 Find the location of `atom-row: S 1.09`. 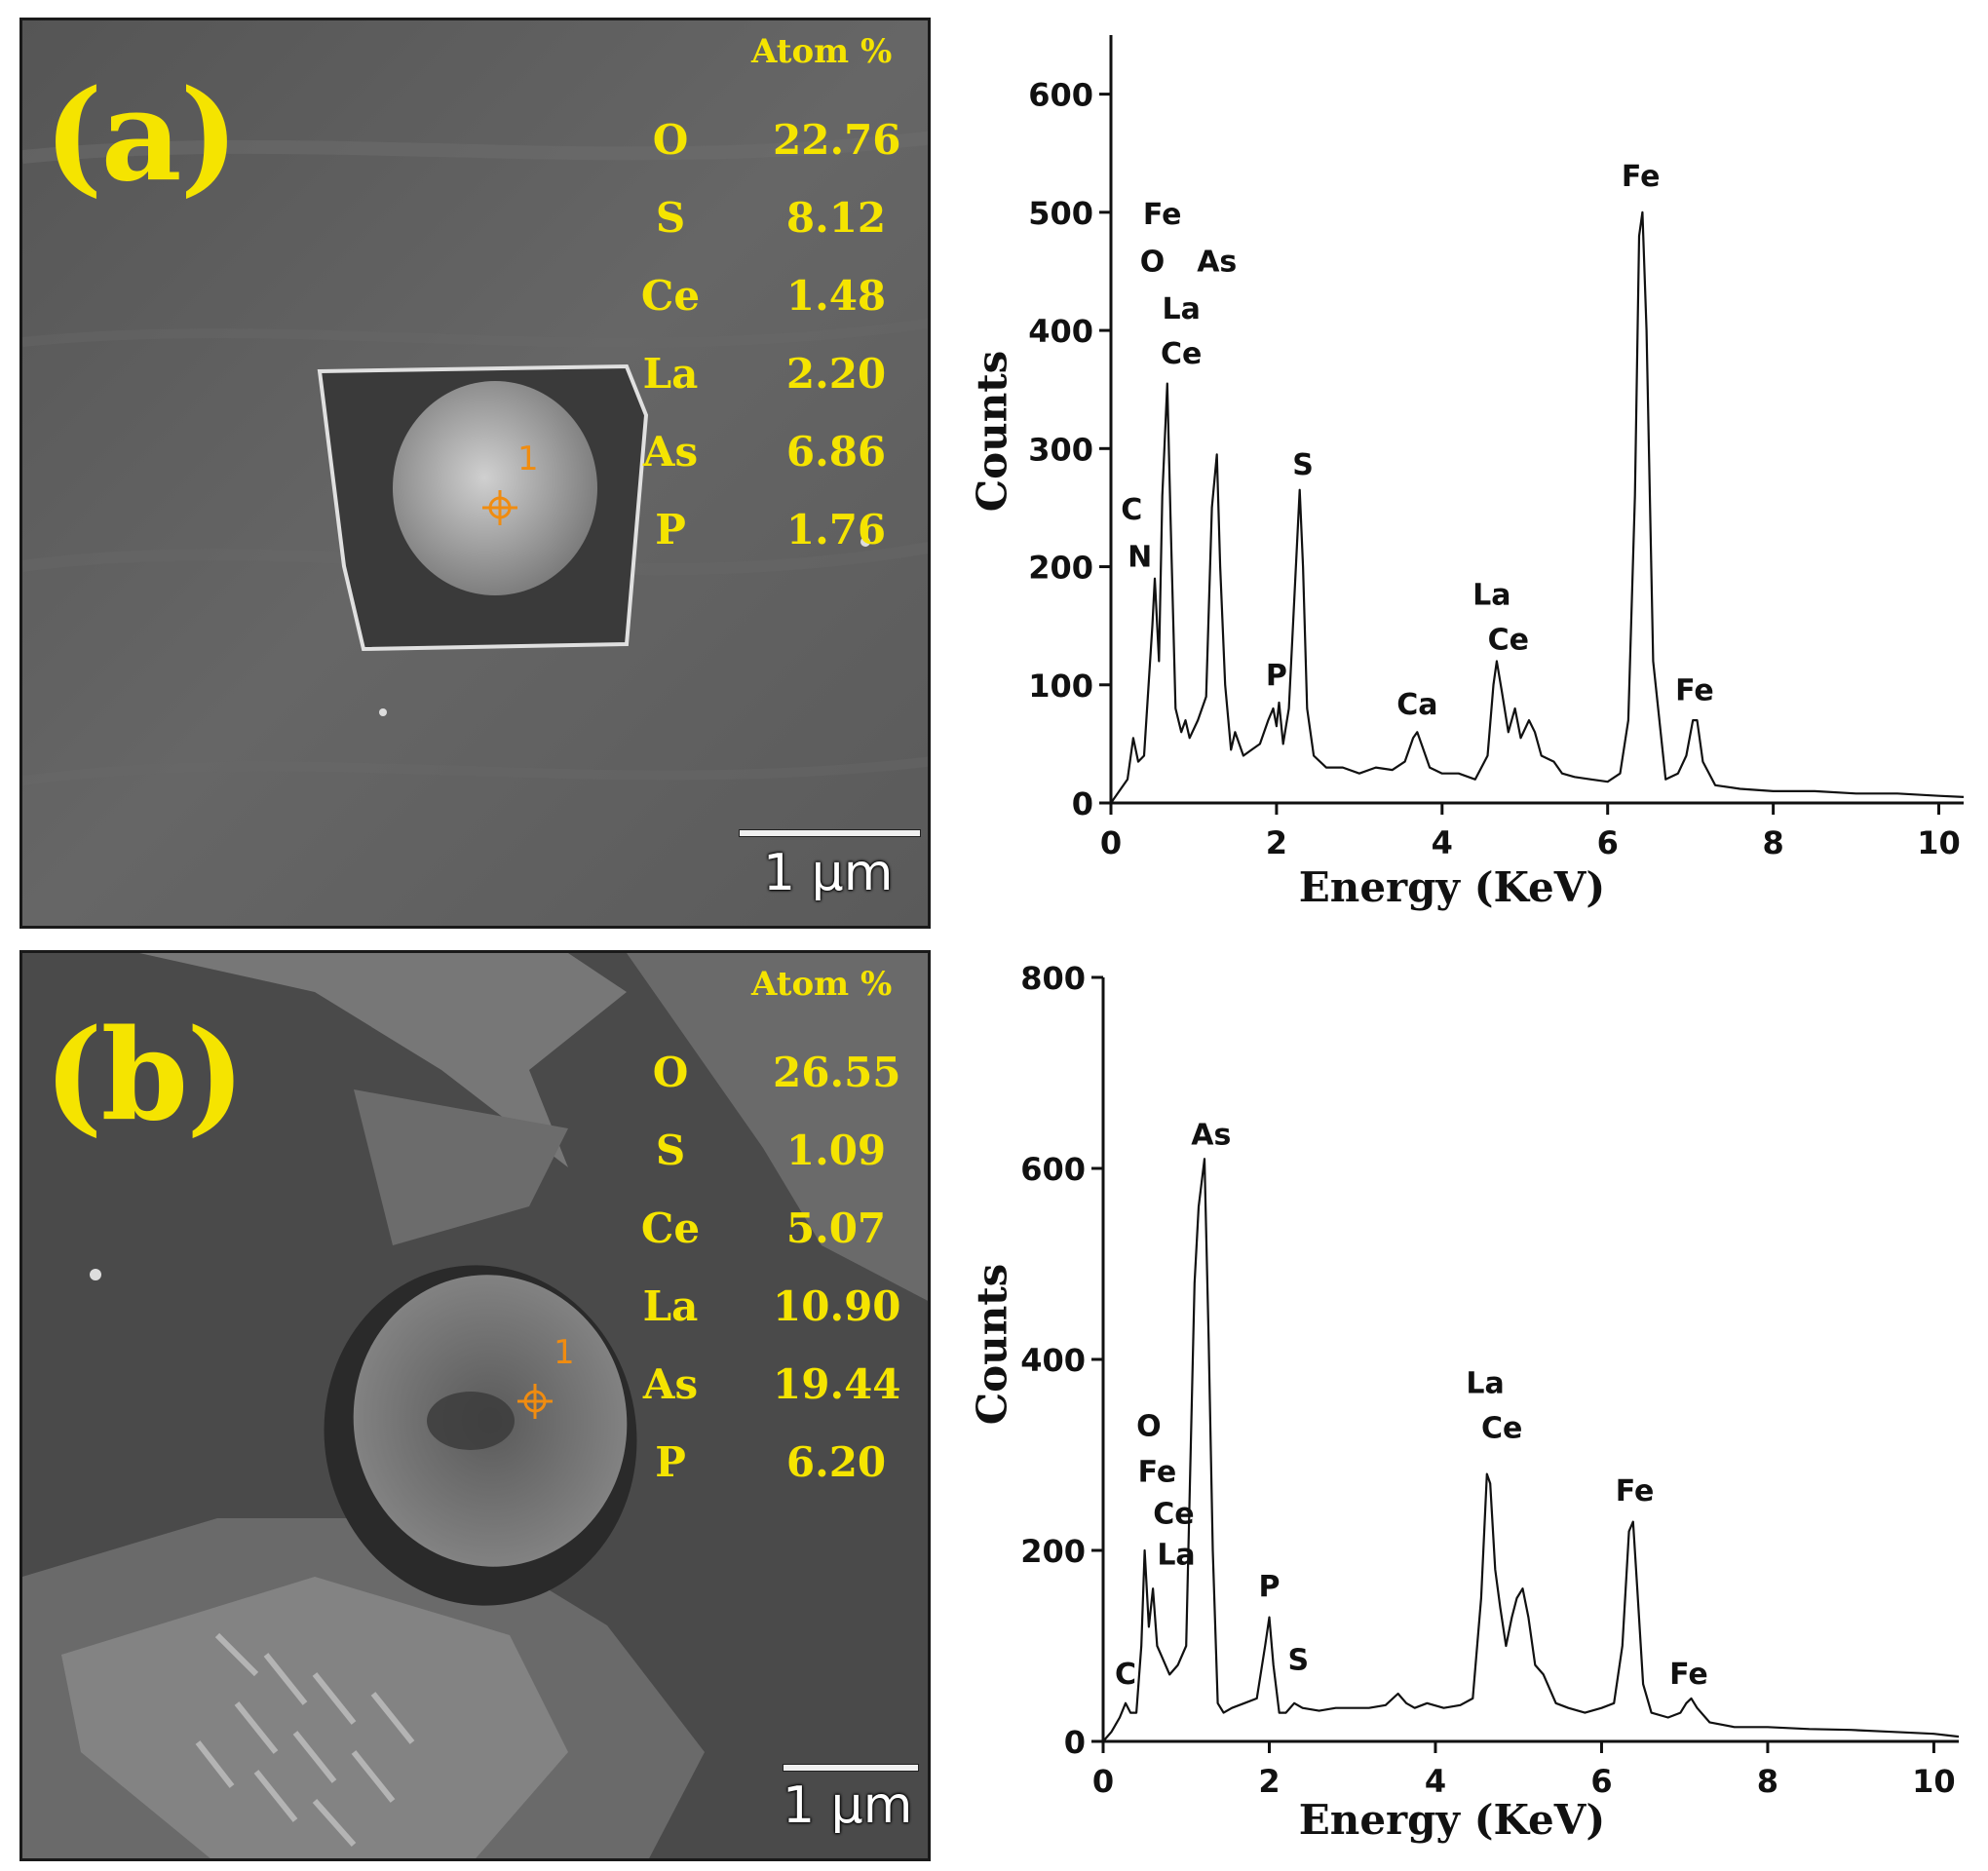

atom-row: S 1.09 is located at coordinates (773, 1155).